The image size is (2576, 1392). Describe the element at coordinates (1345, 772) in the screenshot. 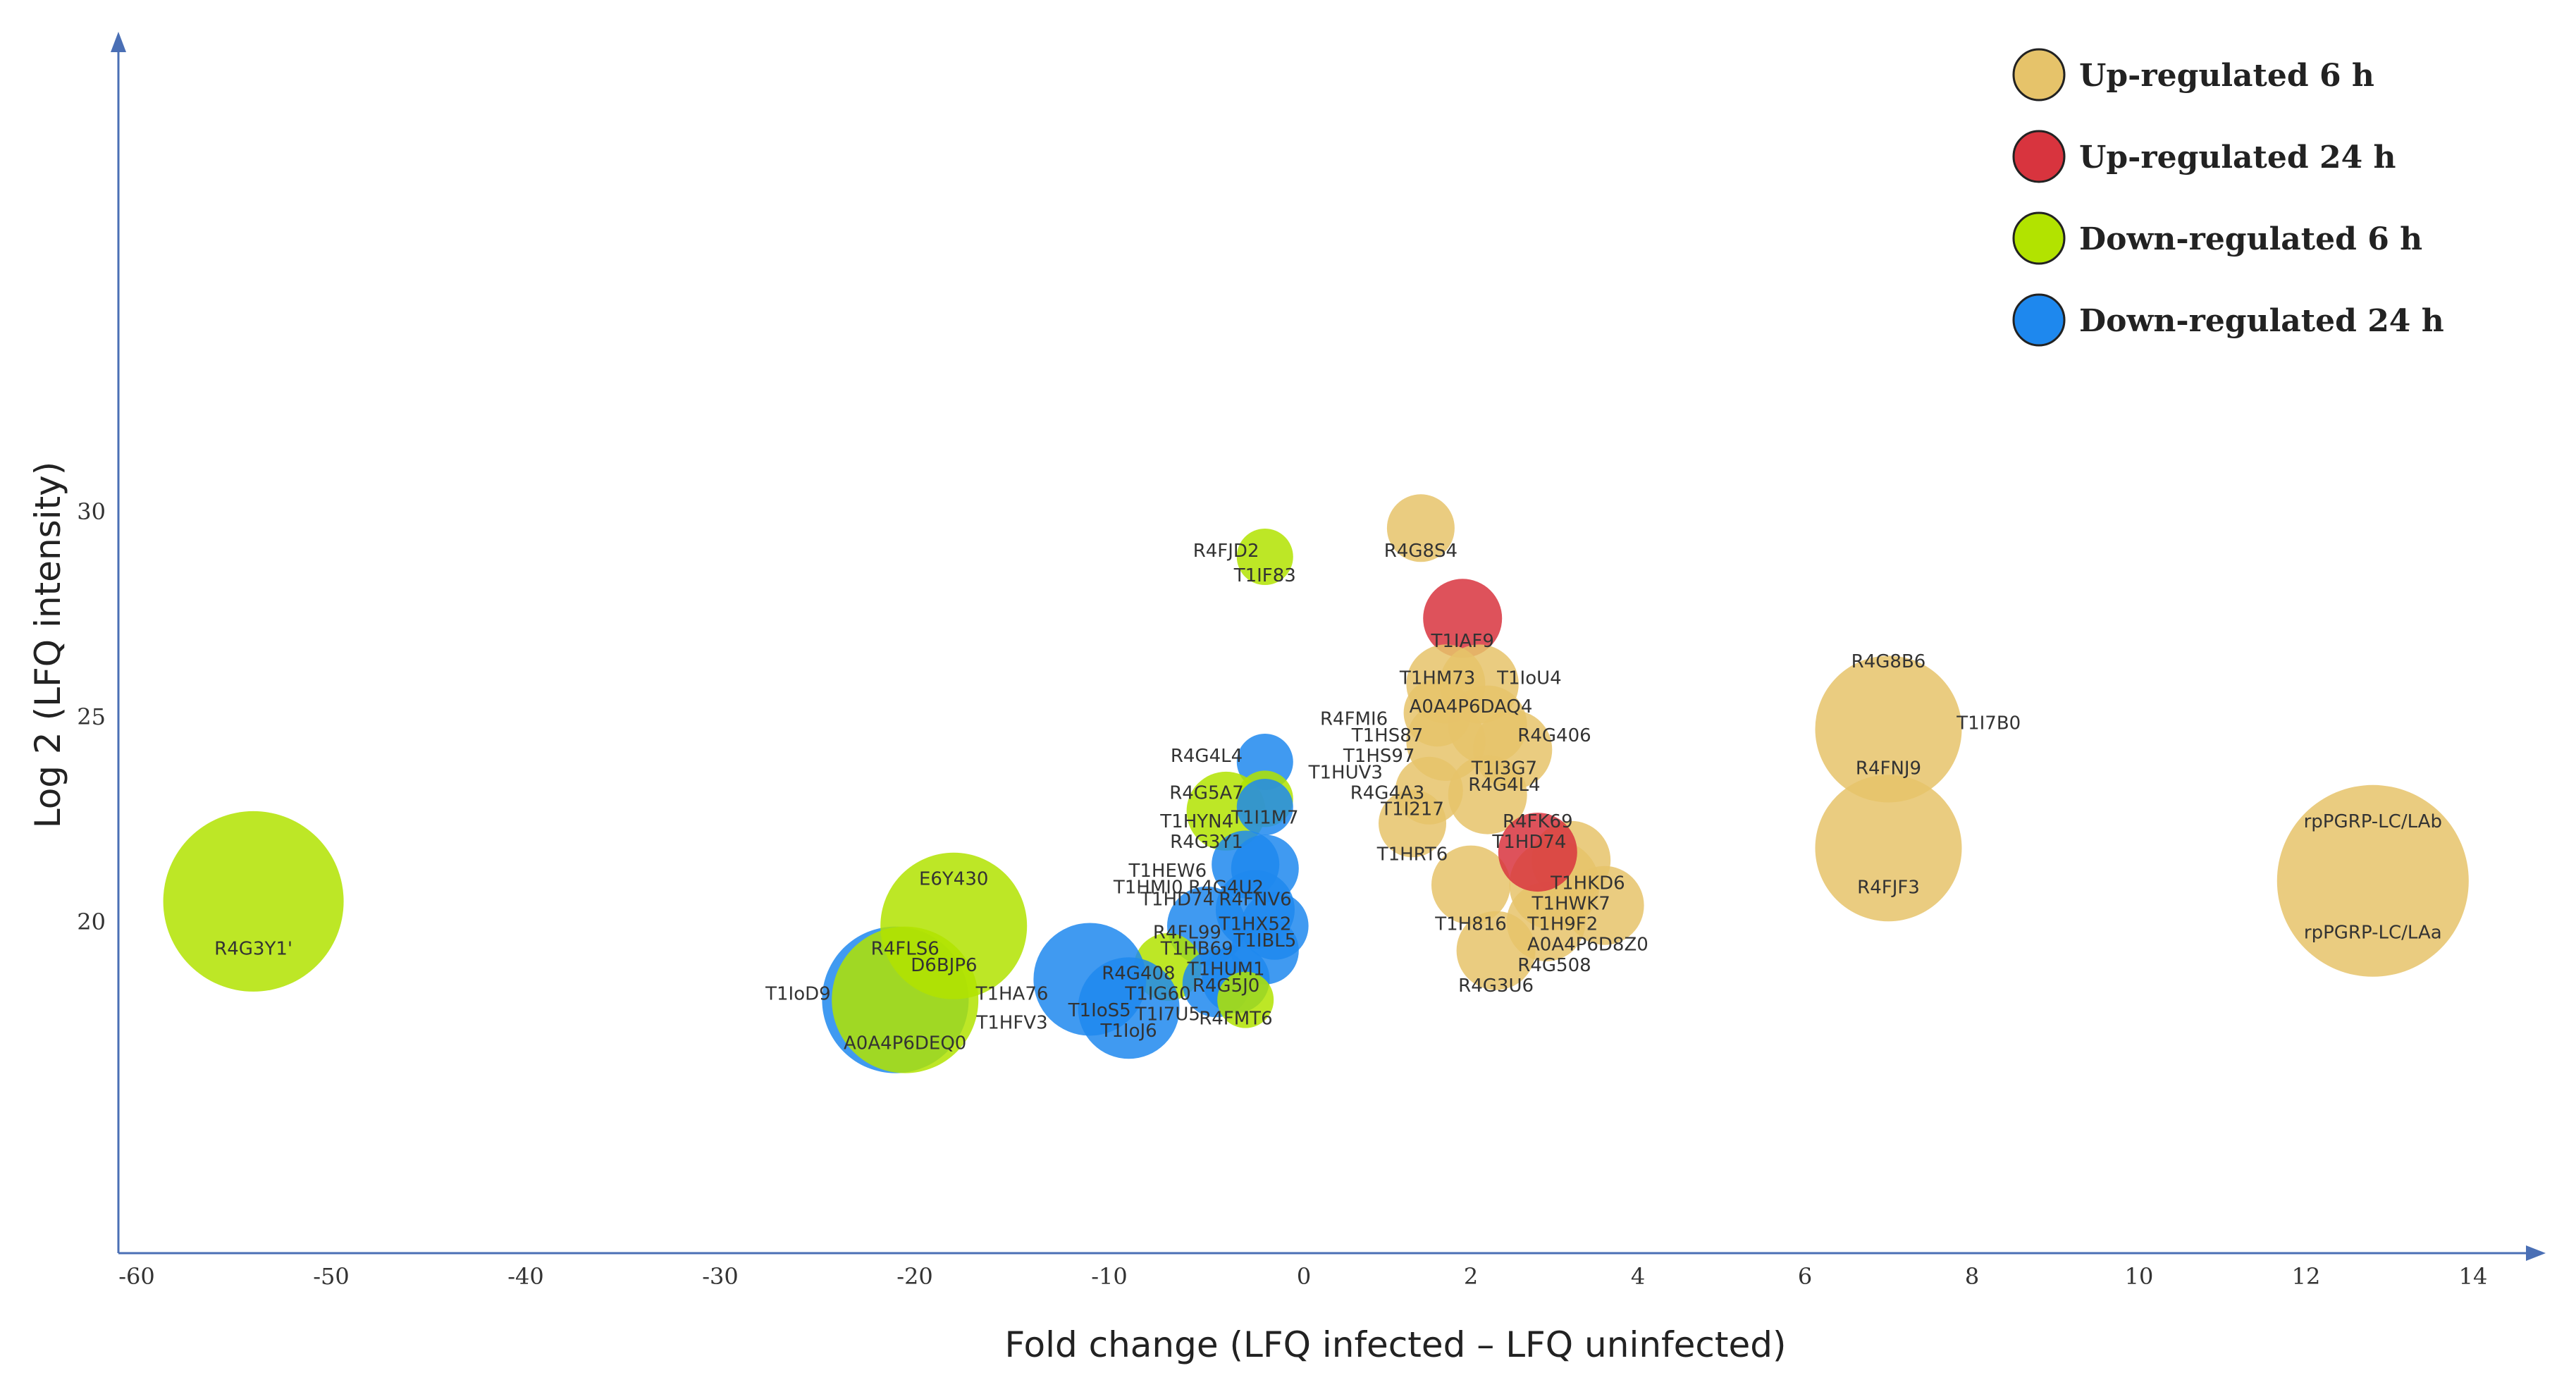

I see `bubble-label: T1HUV3` at that location.